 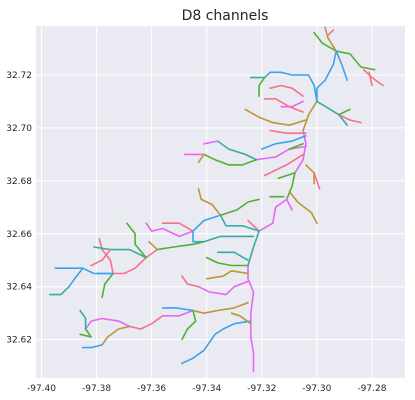 I want to click on x-tick-label: -97.30, so click(x=316, y=389).